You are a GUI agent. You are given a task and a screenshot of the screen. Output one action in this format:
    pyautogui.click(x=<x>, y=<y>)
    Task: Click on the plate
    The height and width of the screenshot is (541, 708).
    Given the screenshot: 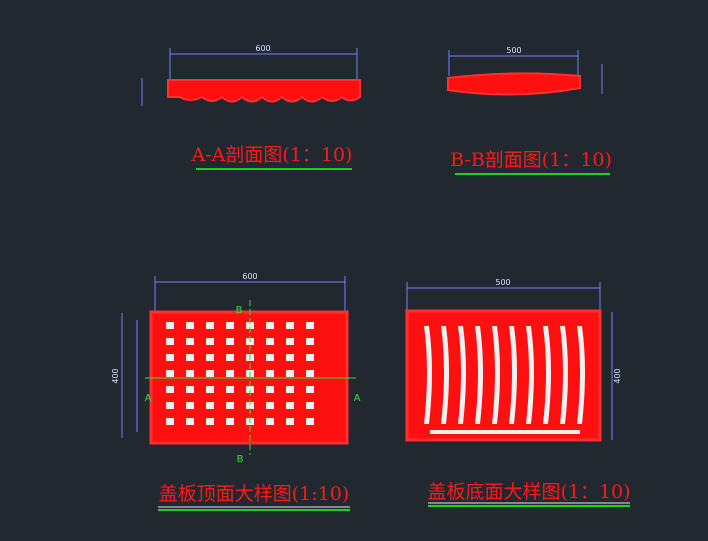 What is the action you would take?
    pyautogui.click(x=503, y=375)
    